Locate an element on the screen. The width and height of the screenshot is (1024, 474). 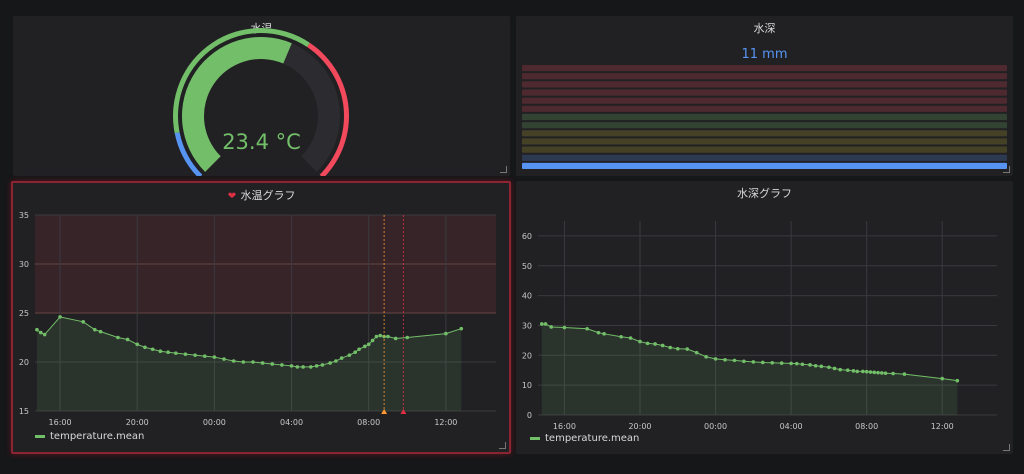
panel-title: 水深グラフ is located at coordinates (764, 193).